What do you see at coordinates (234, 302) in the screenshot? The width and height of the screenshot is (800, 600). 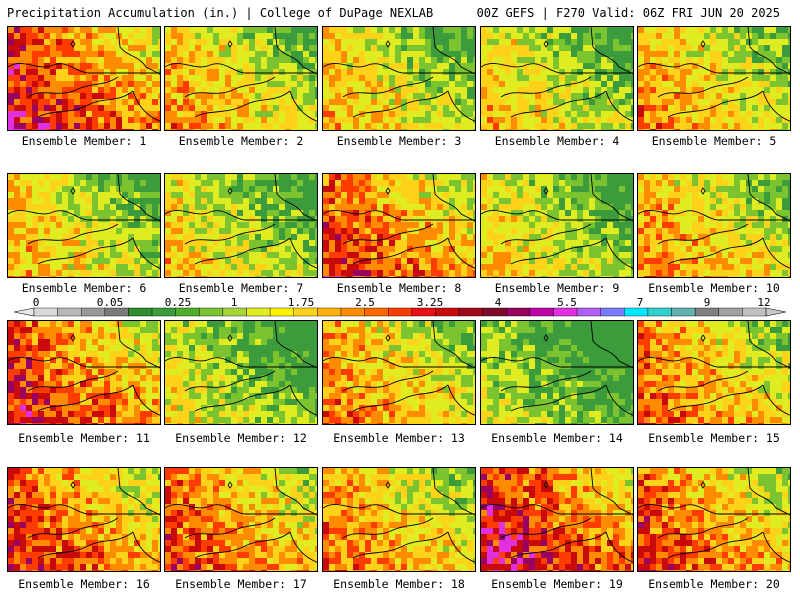 I see `colorbar-tick-label: 1` at bounding box center [234, 302].